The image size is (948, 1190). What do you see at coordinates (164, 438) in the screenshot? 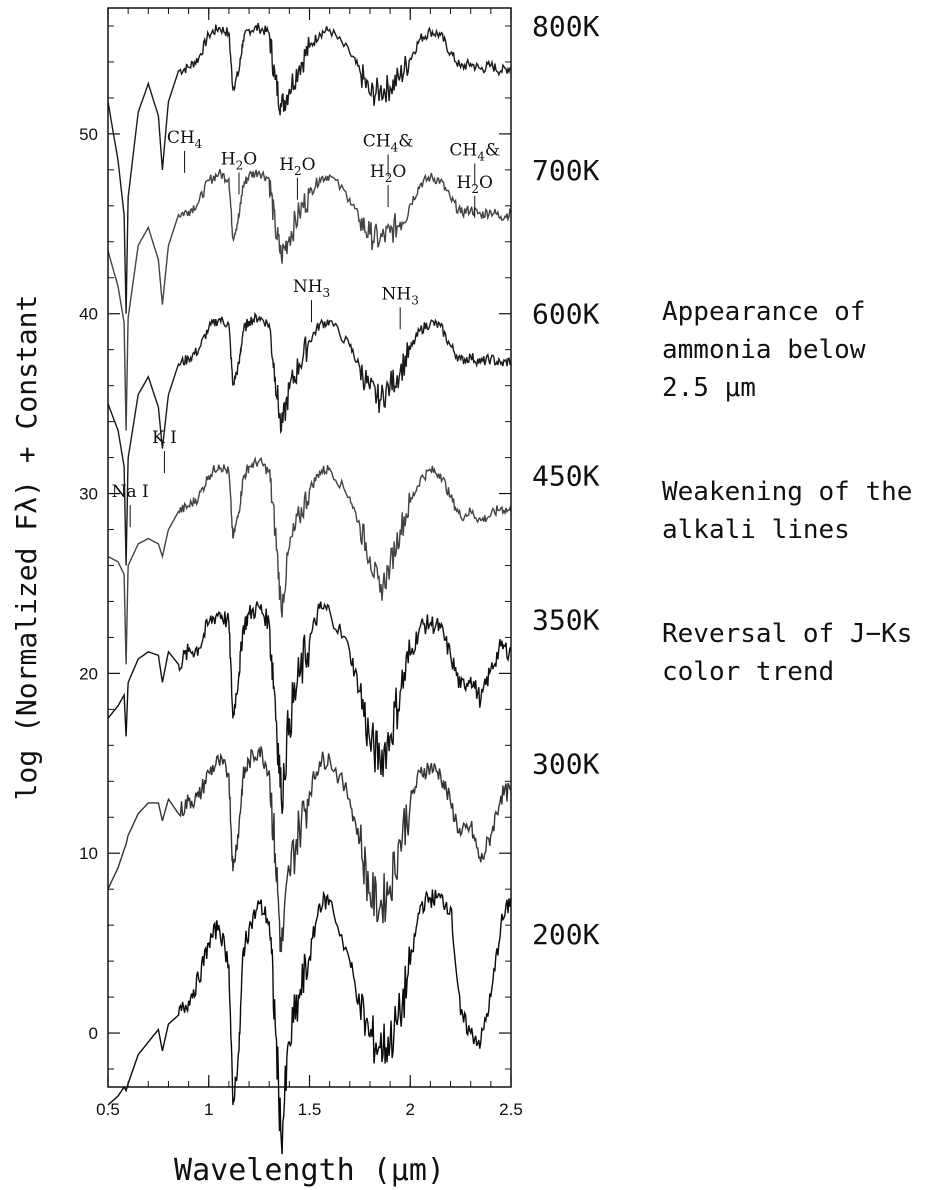
I see `feature-label: K I` at bounding box center [164, 438].